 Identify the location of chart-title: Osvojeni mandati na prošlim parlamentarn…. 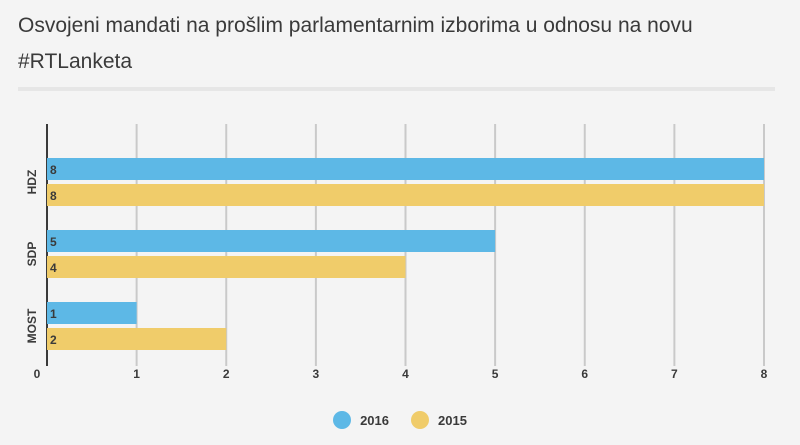
(355, 43).